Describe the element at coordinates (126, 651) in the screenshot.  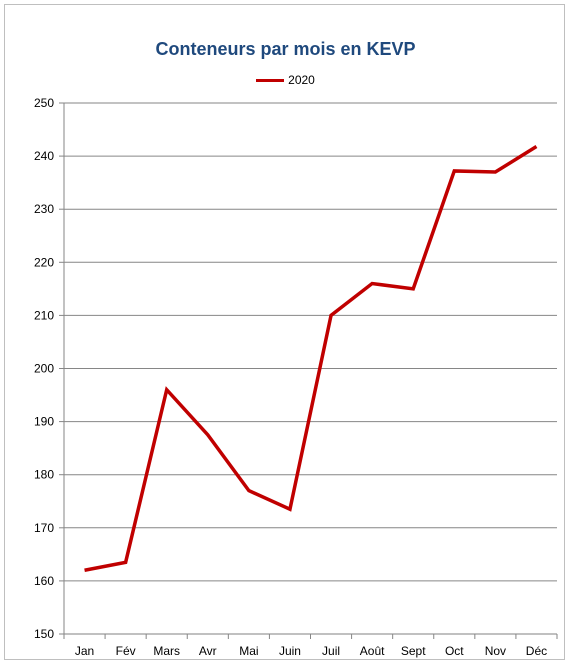
I see `x-tick-label: Fév` at that location.